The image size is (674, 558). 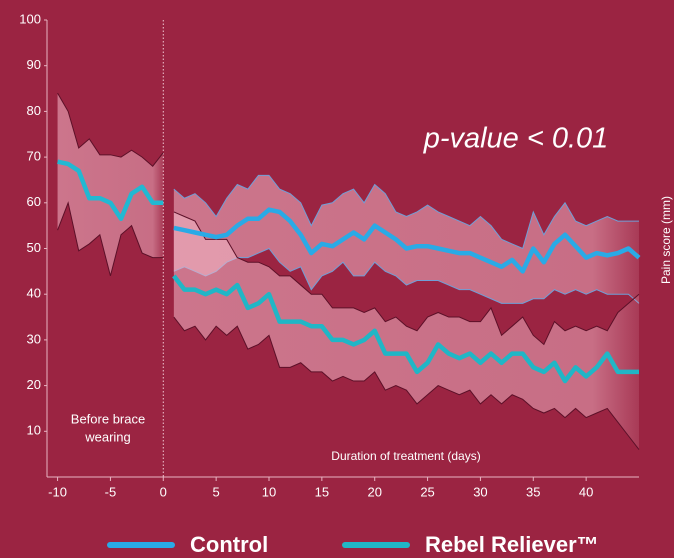 What do you see at coordinates (163, 491) in the screenshot?
I see `x-tick-label: 0` at bounding box center [163, 491].